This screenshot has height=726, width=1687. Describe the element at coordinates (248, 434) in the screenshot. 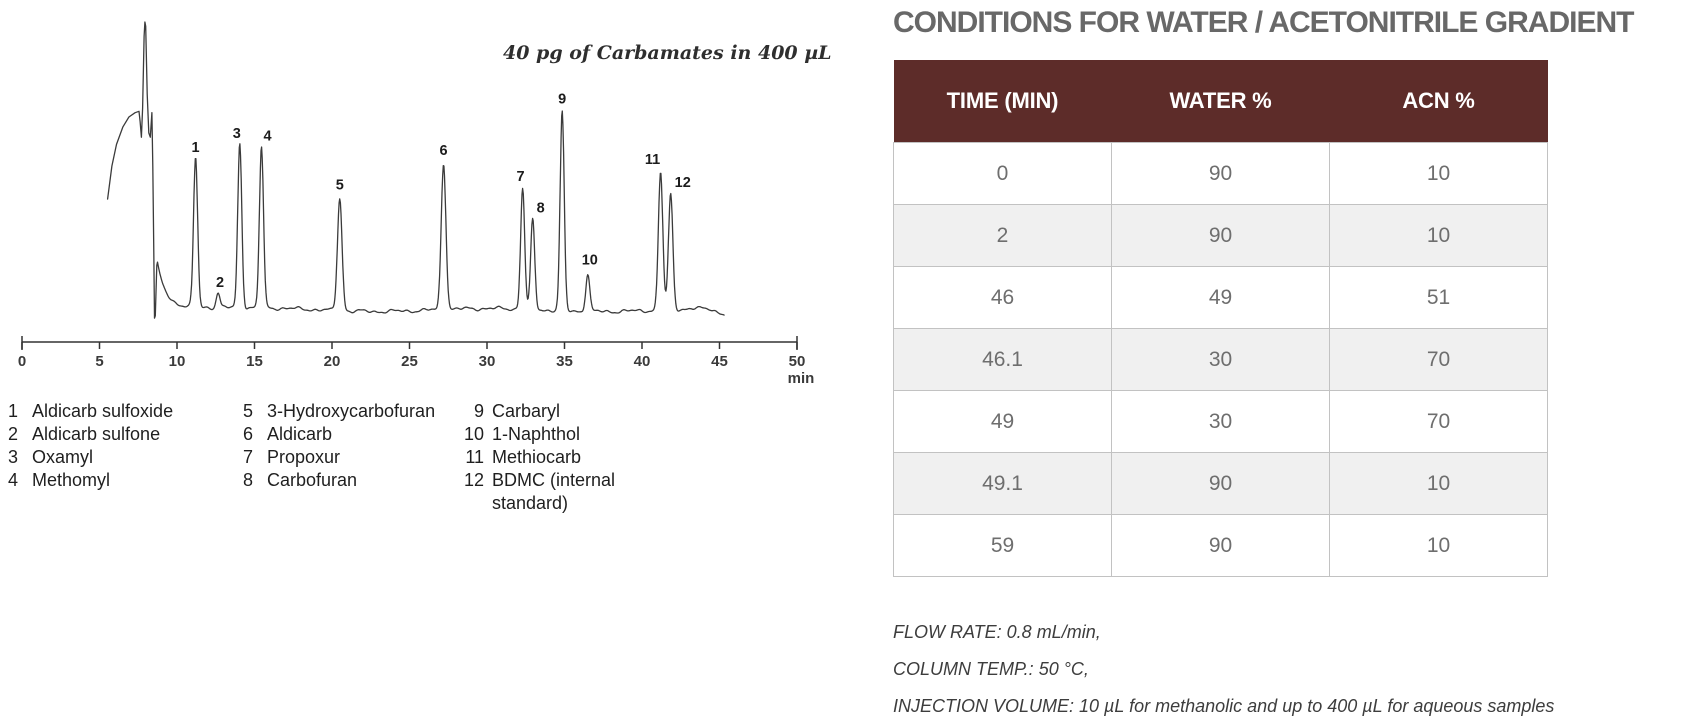

I see `legend-item-number: 6` at that location.